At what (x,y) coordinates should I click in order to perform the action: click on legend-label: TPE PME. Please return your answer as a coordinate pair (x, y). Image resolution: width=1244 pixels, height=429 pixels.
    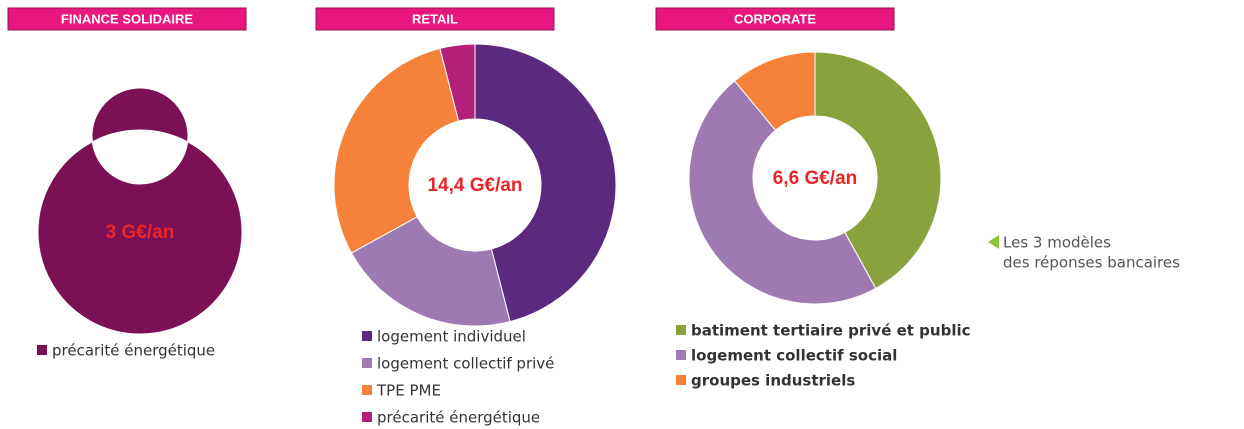
    Looking at the image, I should click on (408, 391).